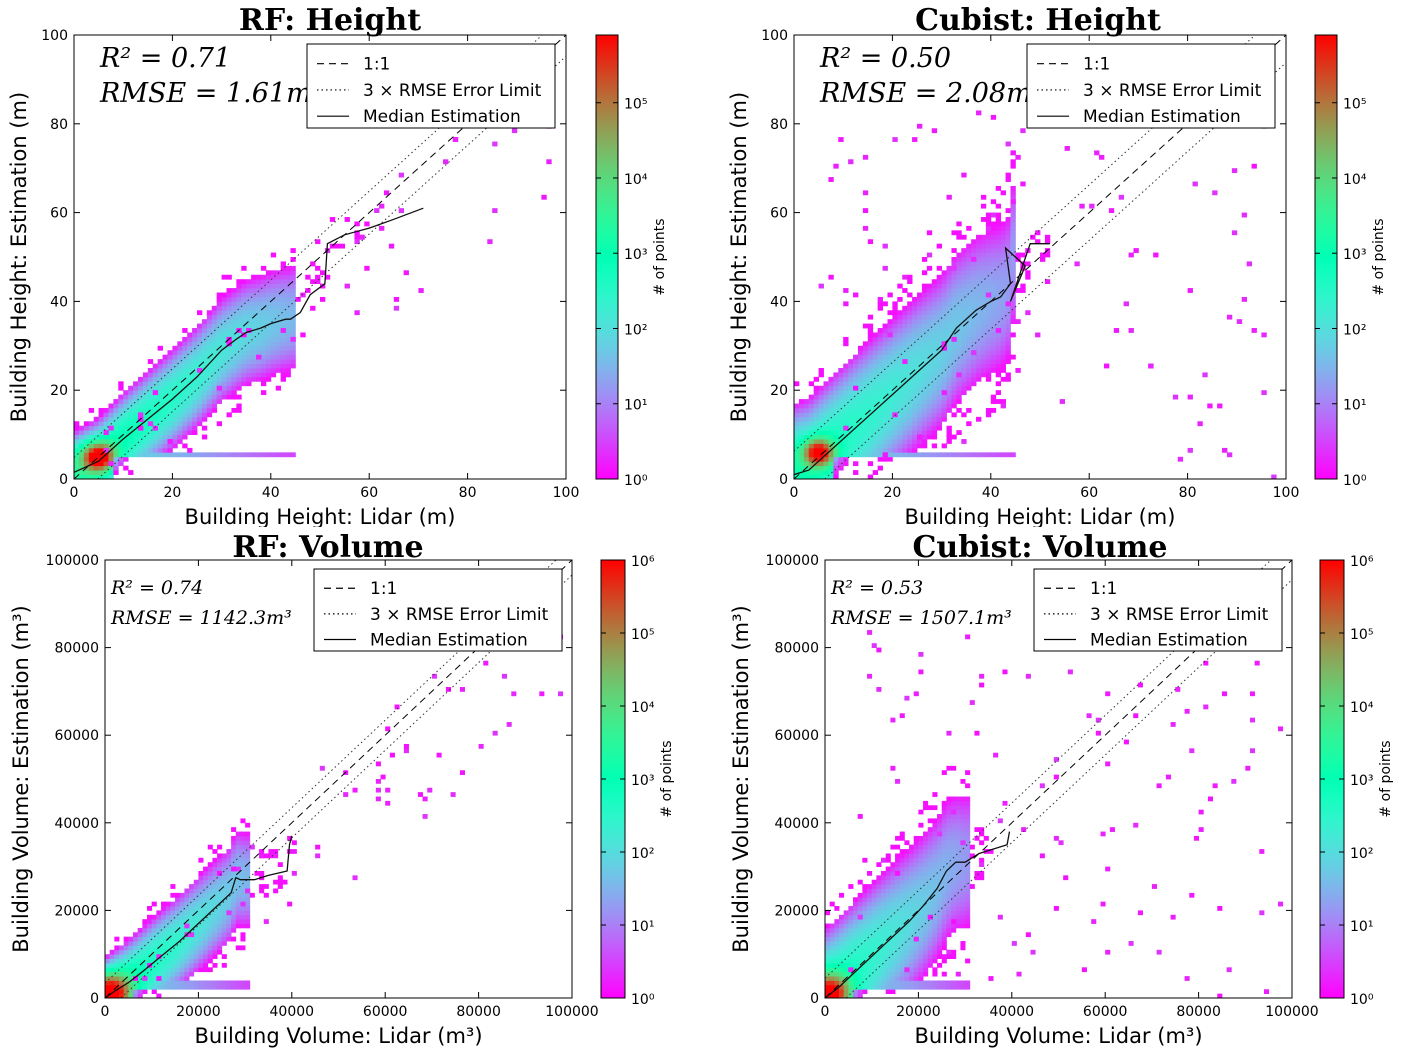  I want to click on chart-title: Cubist: Height, so click(1038, 20).